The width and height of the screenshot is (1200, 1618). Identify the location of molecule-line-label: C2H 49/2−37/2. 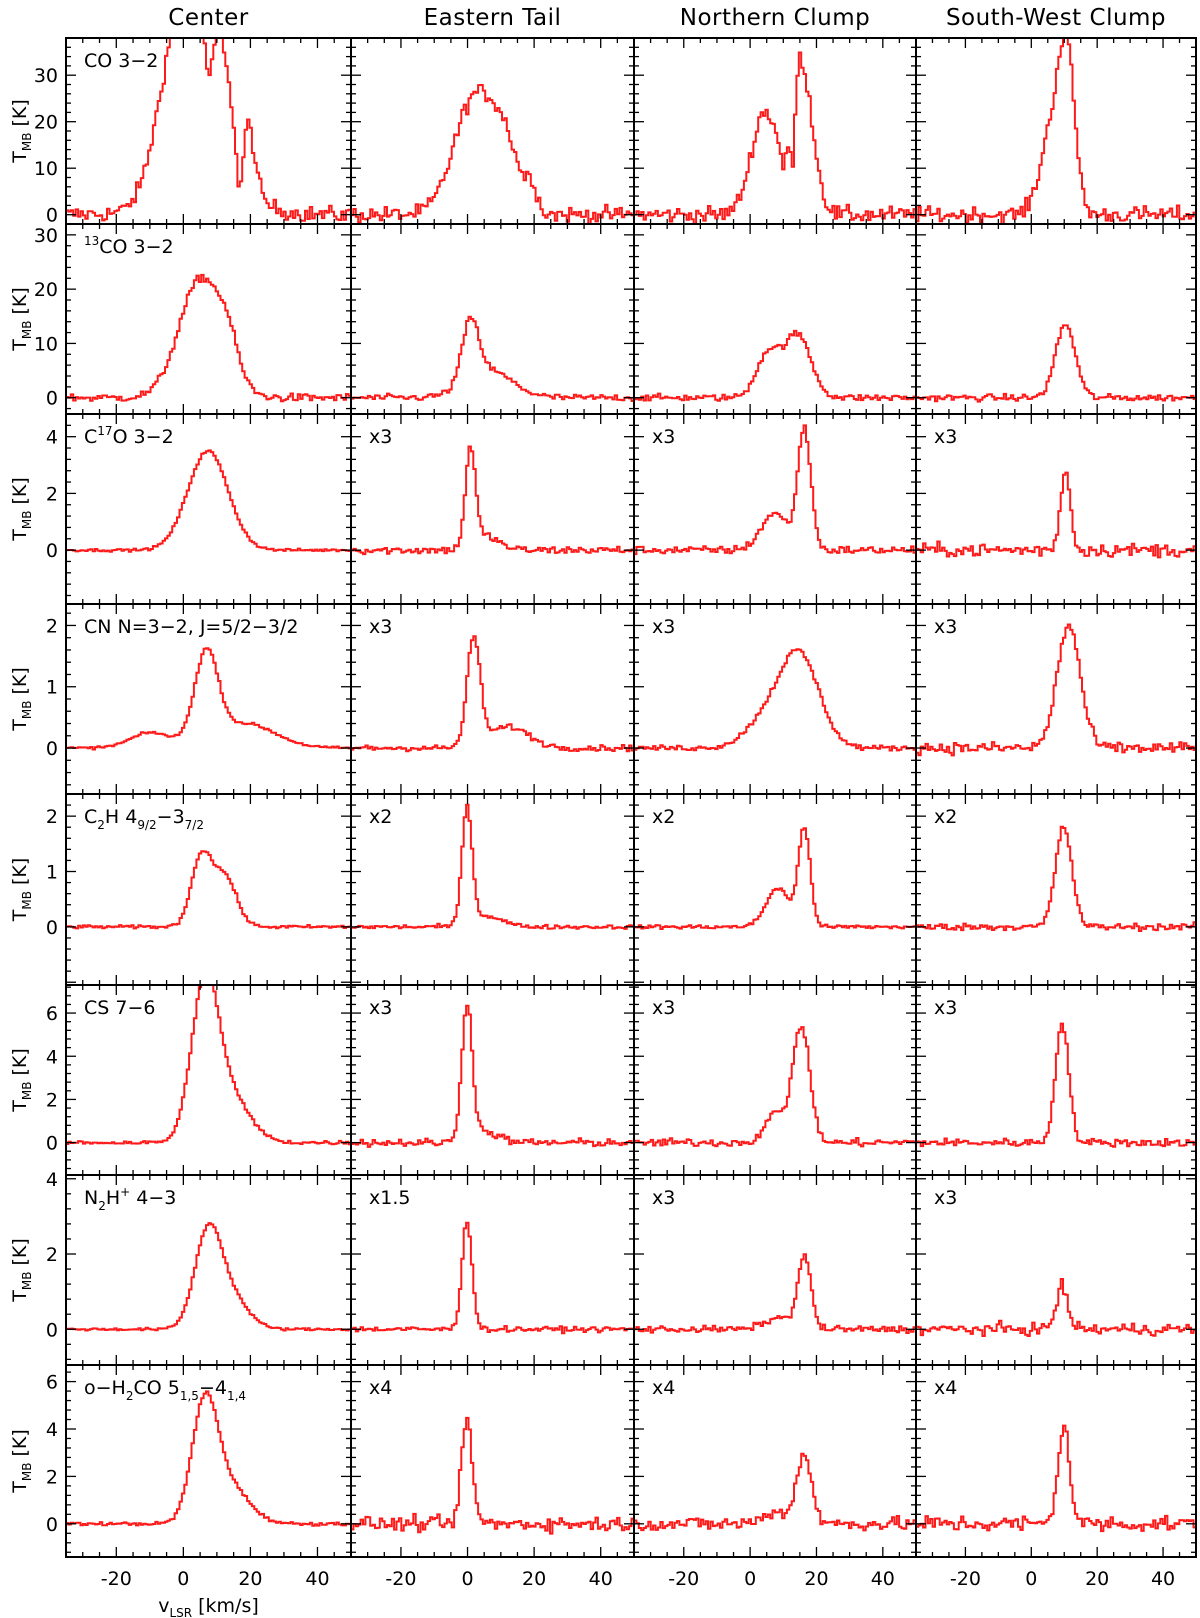
(144, 819).